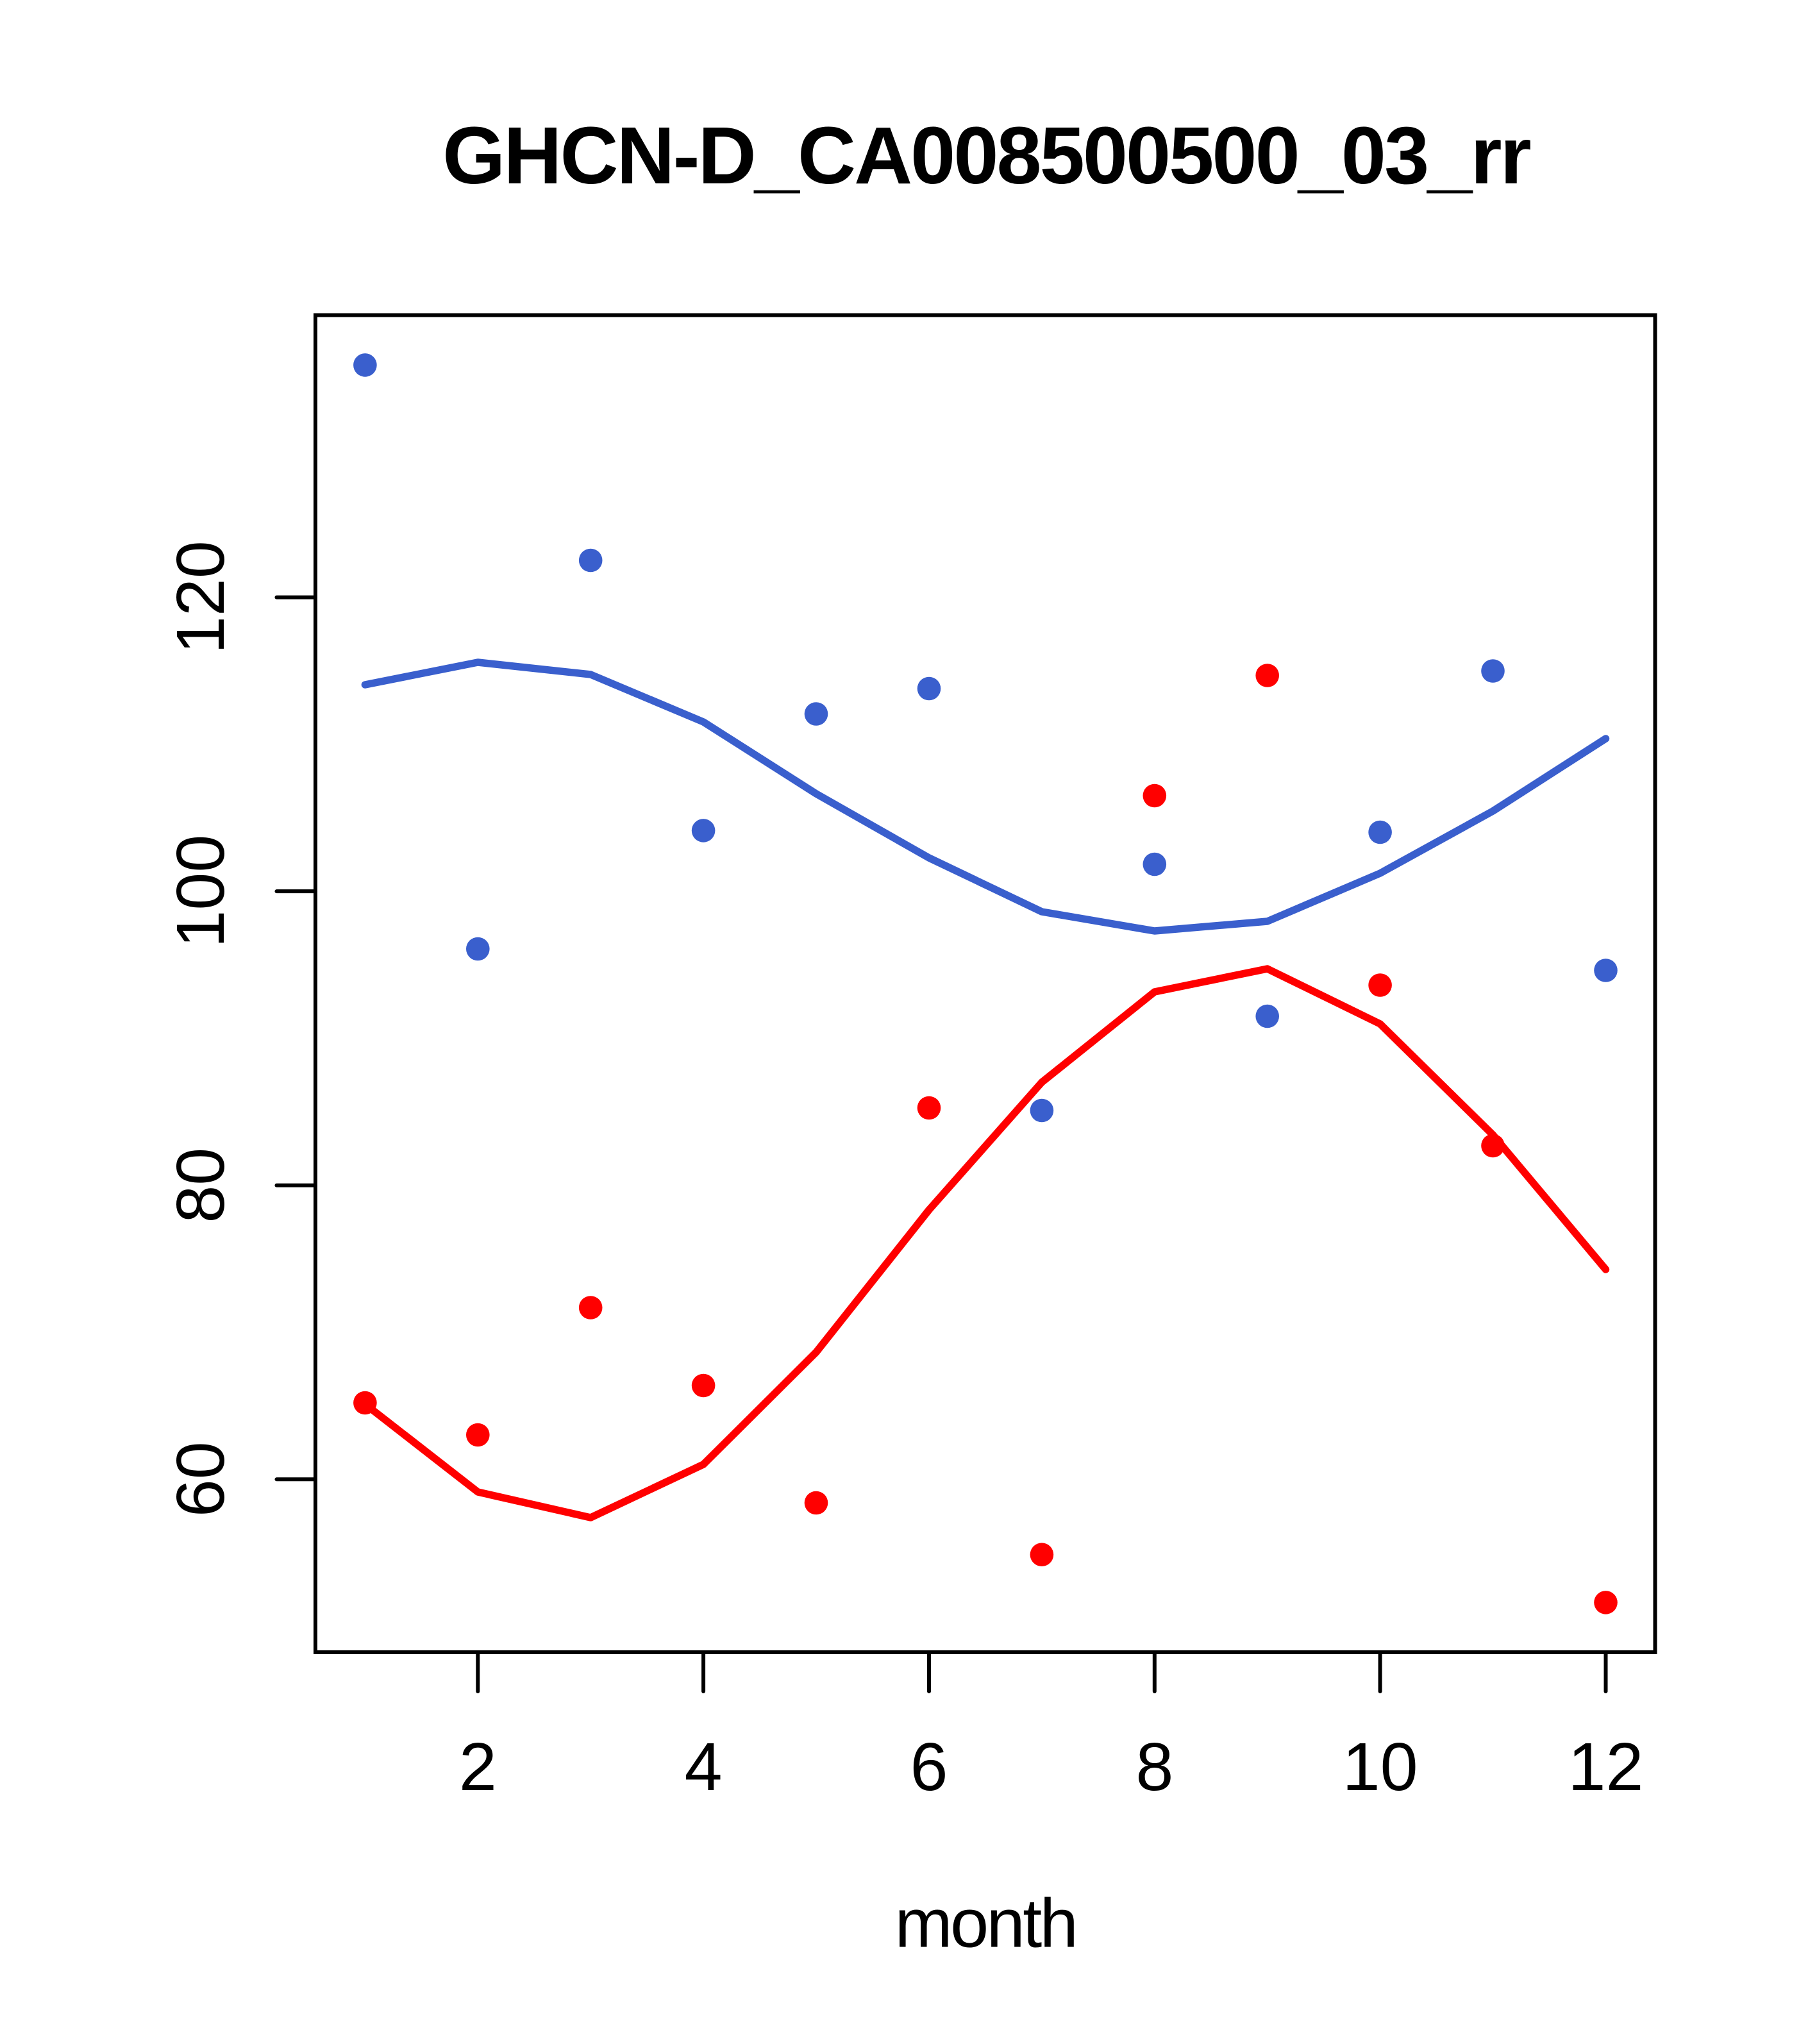 The image size is (1817, 2044). I want to click on svg-text: 120, so click(201, 597).